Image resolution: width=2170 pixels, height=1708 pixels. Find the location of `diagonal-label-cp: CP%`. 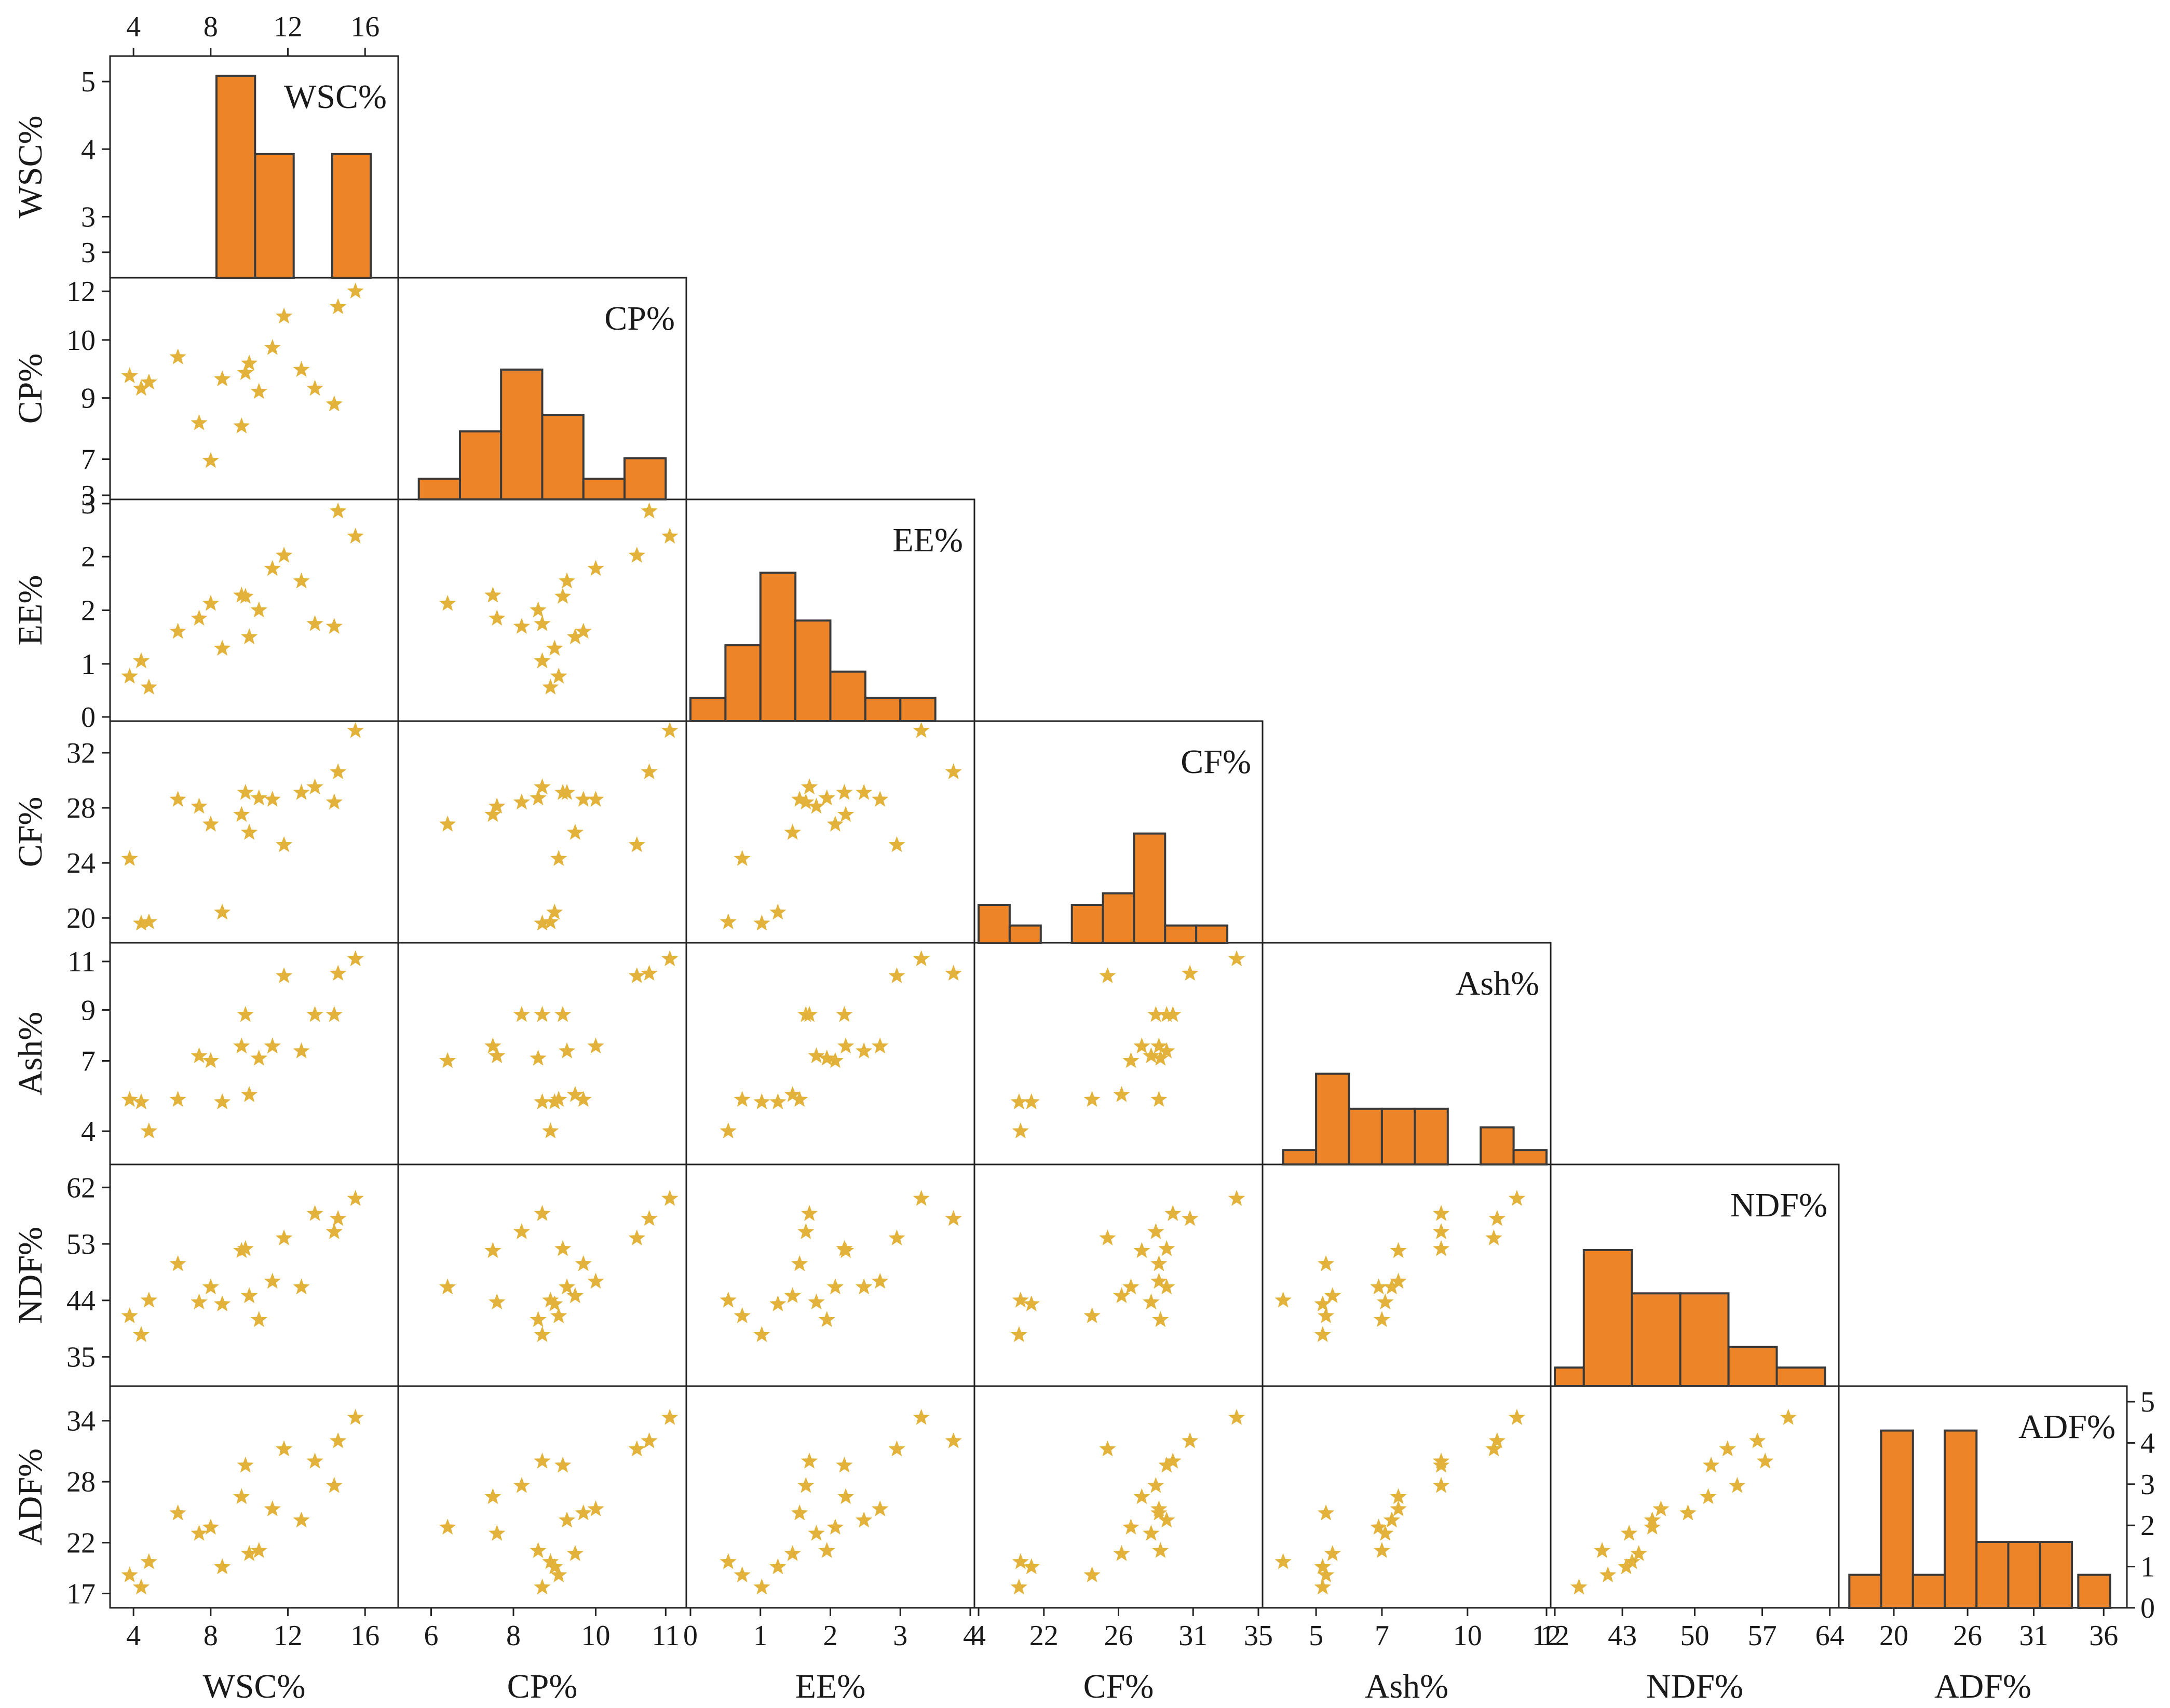

diagonal-label-cp: CP% is located at coordinates (639, 318).